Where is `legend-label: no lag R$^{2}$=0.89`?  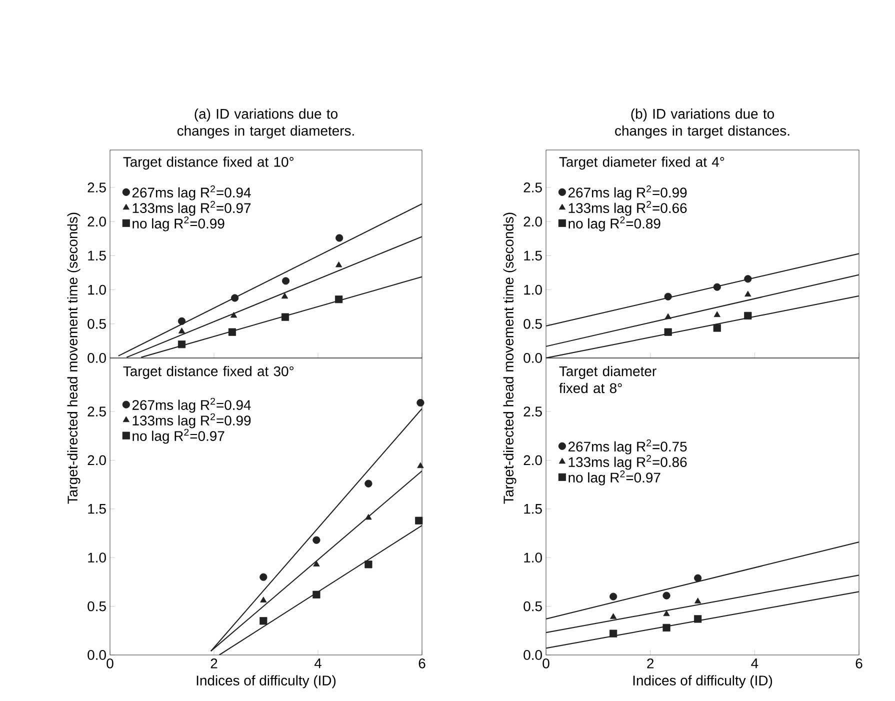
legend-label: no lag R$^{2}$=0.89 is located at coordinates (614, 224).